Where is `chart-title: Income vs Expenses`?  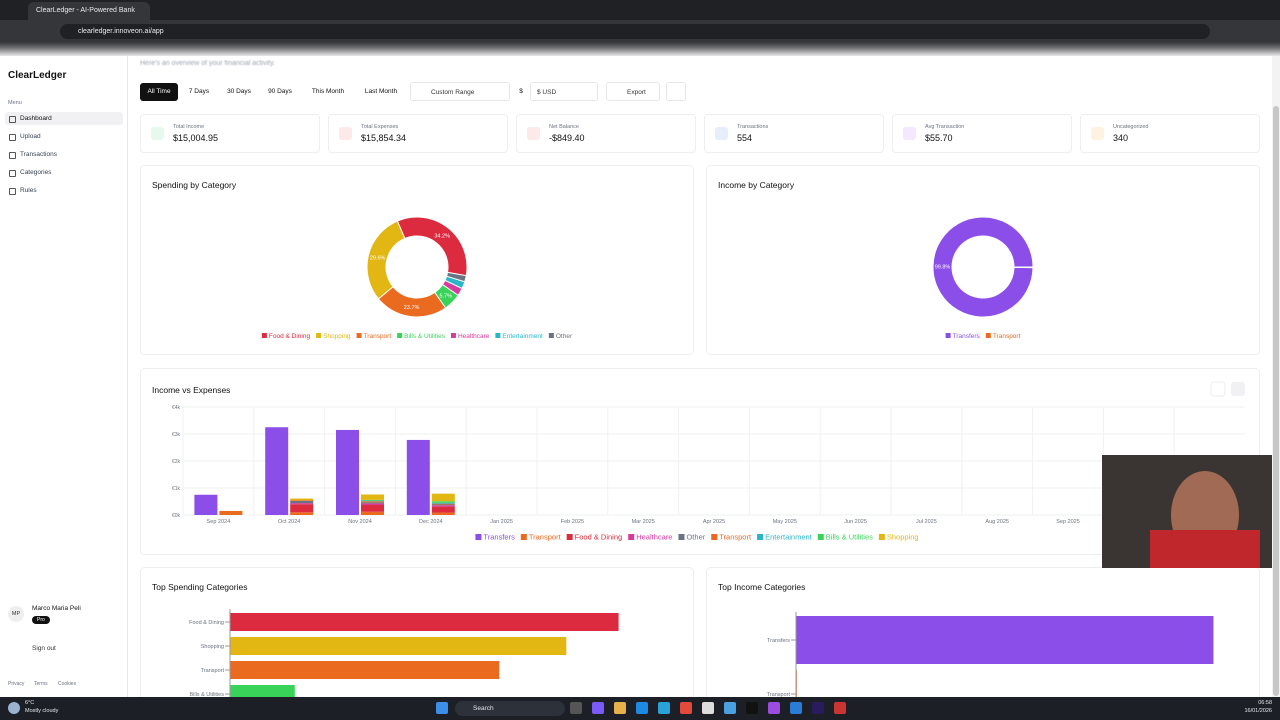 chart-title: Income vs Expenses is located at coordinates (191, 390).